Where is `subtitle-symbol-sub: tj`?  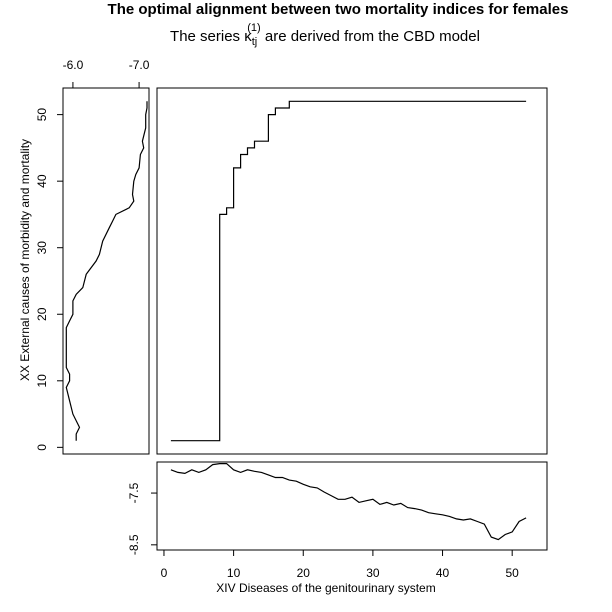 subtitle-symbol-sub: tj is located at coordinates (255, 42).